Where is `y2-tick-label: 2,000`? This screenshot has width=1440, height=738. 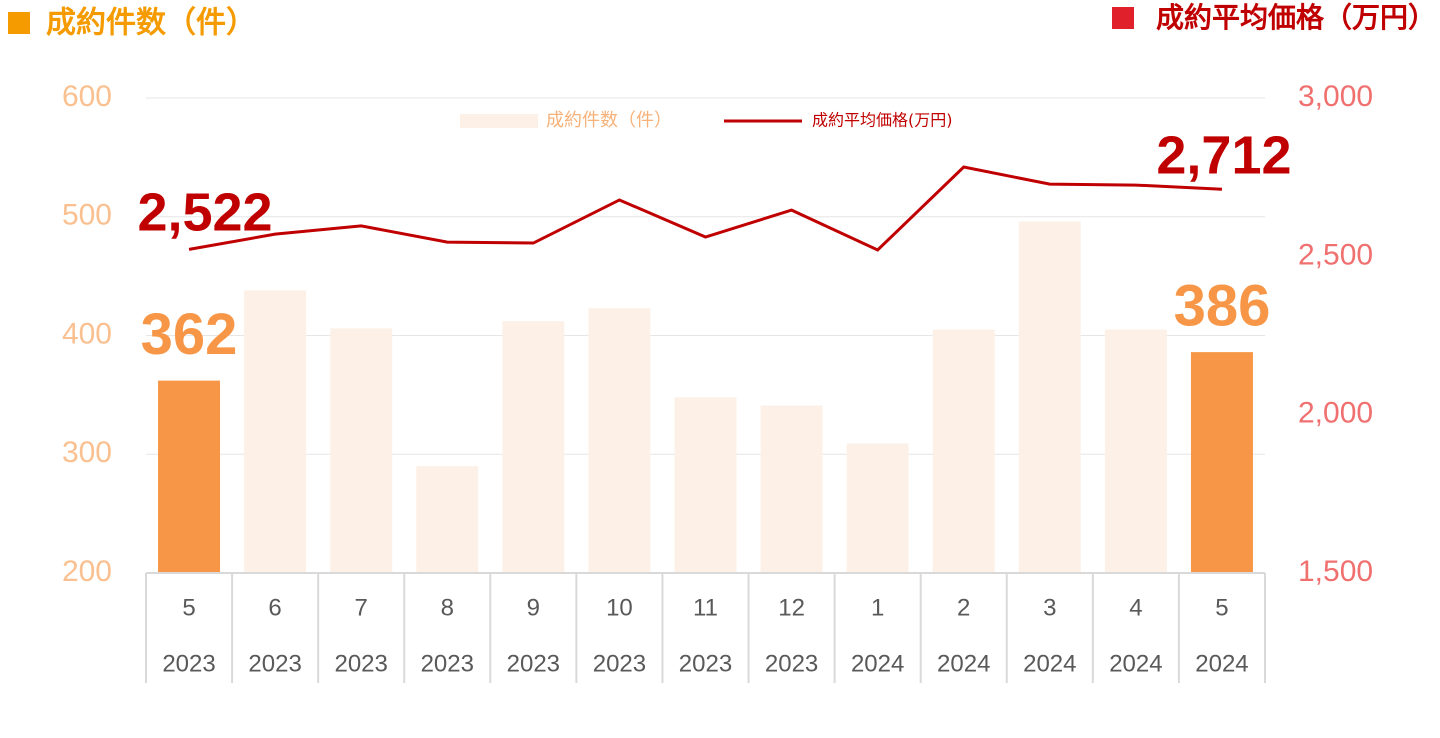
y2-tick-label: 2,000 is located at coordinates (1335, 413).